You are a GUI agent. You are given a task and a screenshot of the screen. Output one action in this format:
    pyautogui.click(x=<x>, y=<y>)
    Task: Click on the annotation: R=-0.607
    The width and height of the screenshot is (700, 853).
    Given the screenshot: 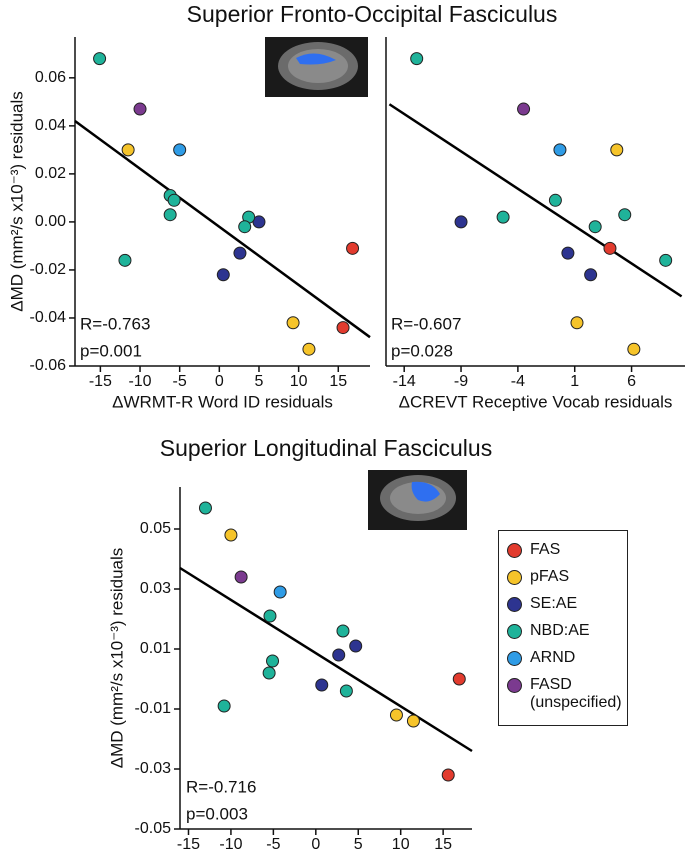 What is the action you would take?
    pyautogui.click(x=426, y=323)
    